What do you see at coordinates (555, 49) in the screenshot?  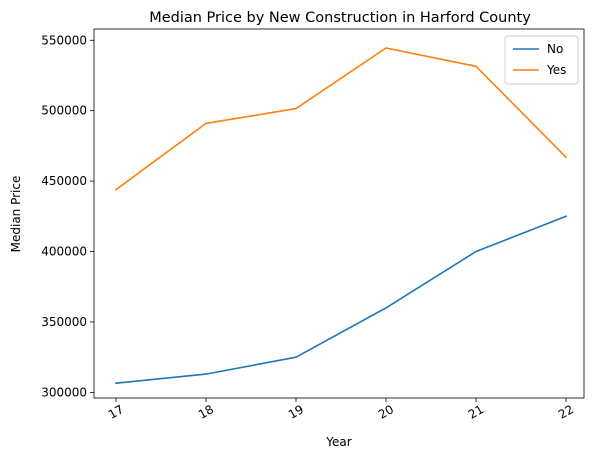 I see `legend-label: No` at bounding box center [555, 49].